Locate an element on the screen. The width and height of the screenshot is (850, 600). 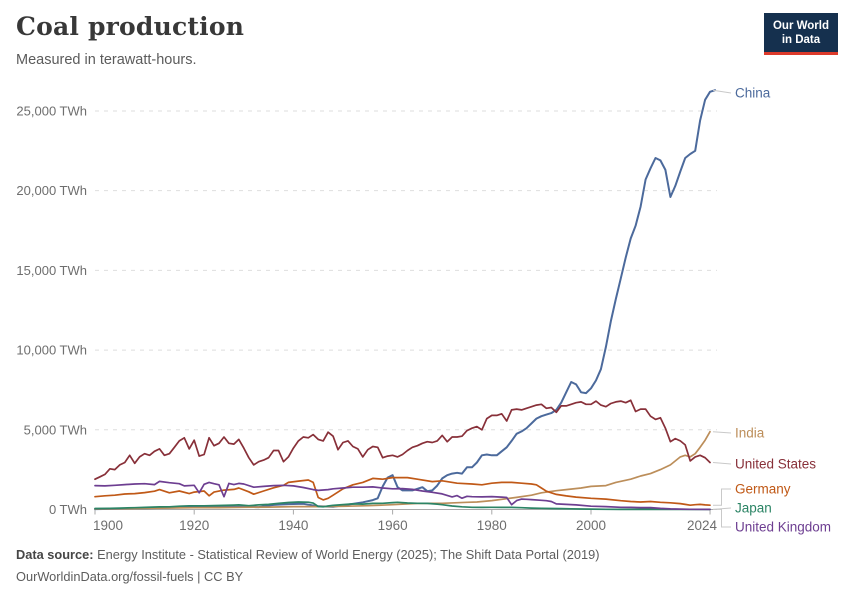
owid-link: OurWorldinData.org/fossil-fuels is located at coordinates (105, 576).